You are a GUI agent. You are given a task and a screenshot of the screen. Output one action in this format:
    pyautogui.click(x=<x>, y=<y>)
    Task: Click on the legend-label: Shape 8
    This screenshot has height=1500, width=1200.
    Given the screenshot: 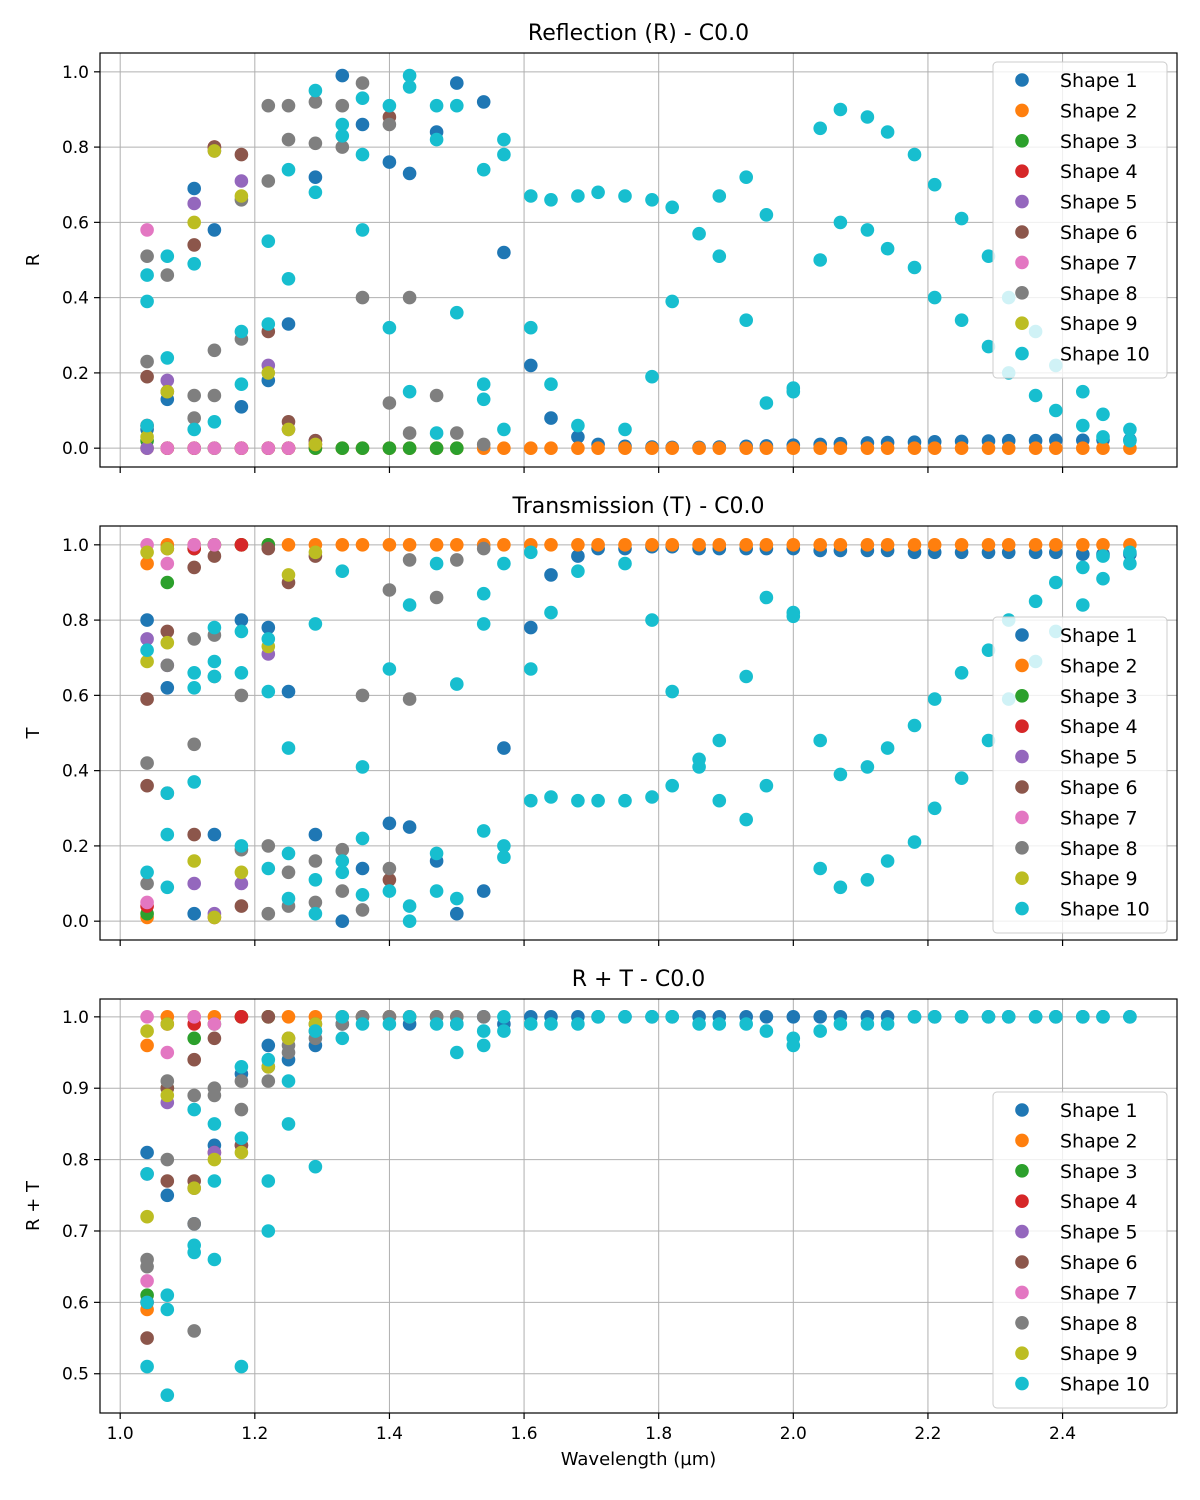 What is the action you would take?
    pyautogui.click(x=1099, y=1324)
    